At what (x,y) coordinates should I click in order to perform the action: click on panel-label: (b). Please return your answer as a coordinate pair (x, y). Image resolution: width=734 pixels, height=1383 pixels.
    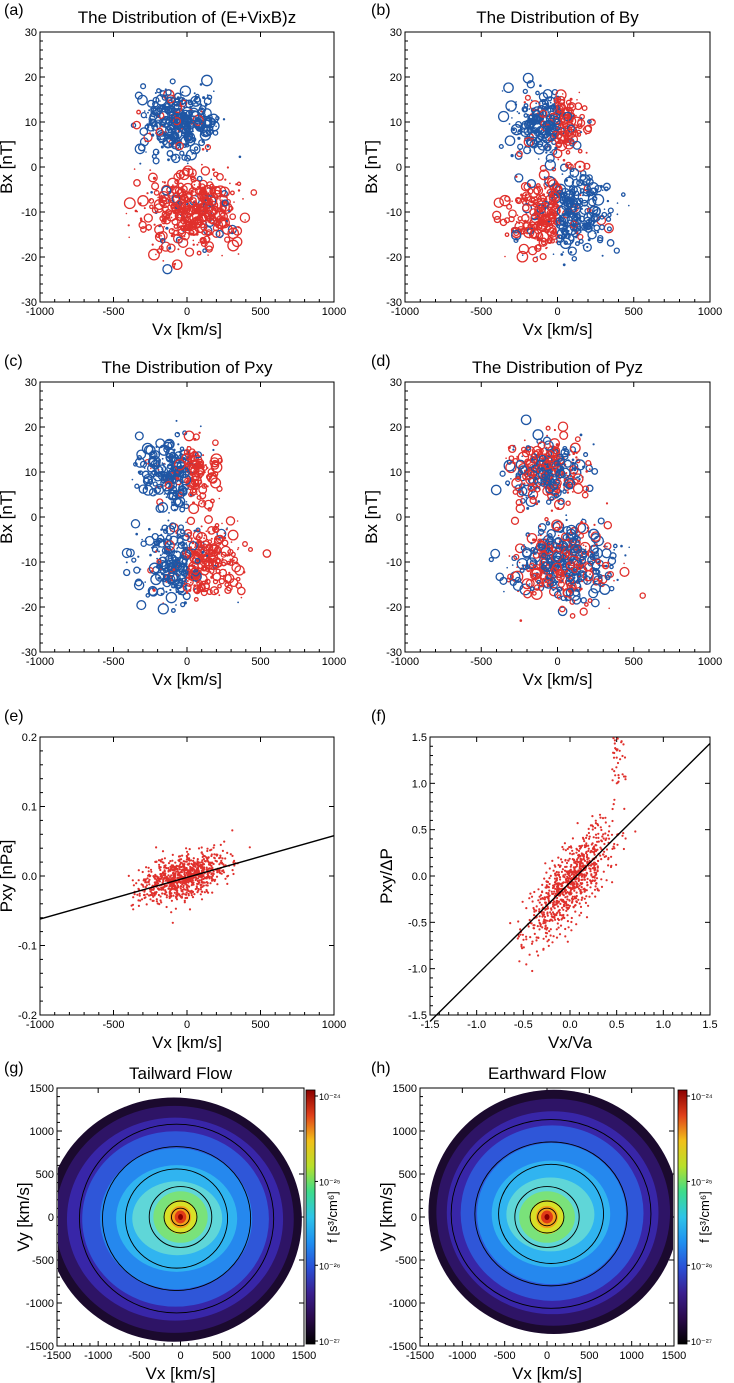
    Looking at the image, I should click on (381, 10).